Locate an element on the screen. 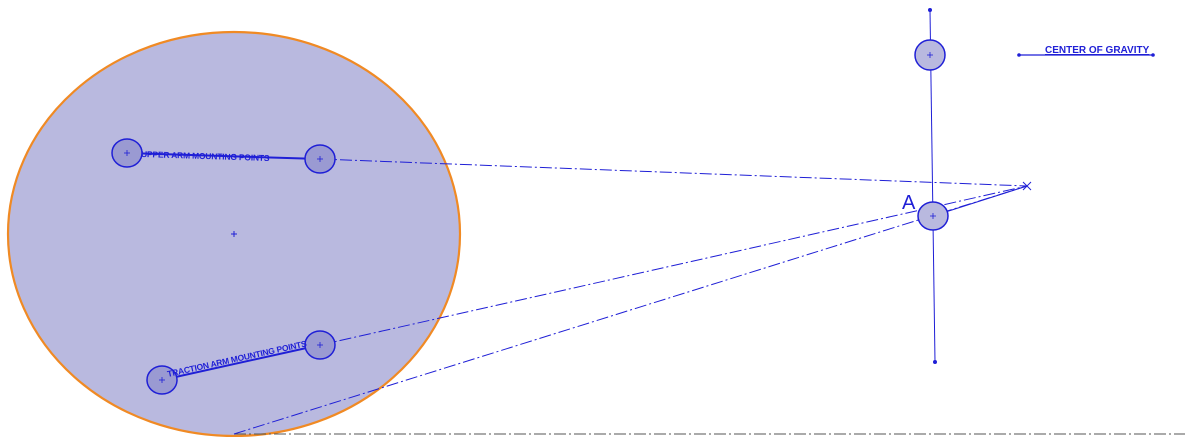 Image resolution: width=1185 pixels, height=442 pixels. center-of-gravity-label: CENTER OF GRAVITY is located at coordinates (1097, 50).